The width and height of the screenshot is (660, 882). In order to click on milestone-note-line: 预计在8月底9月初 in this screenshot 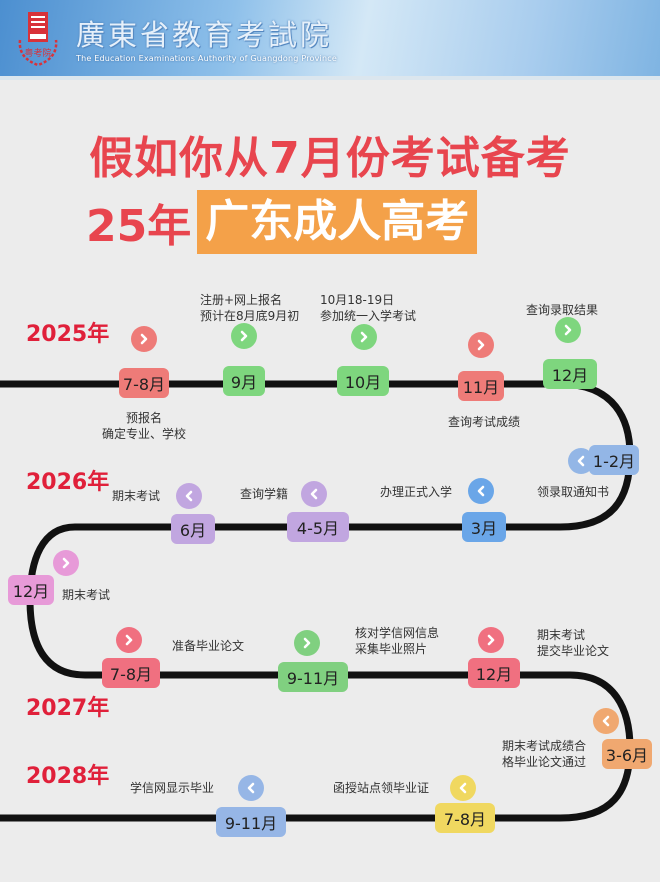, I will do `click(250, 316)`.